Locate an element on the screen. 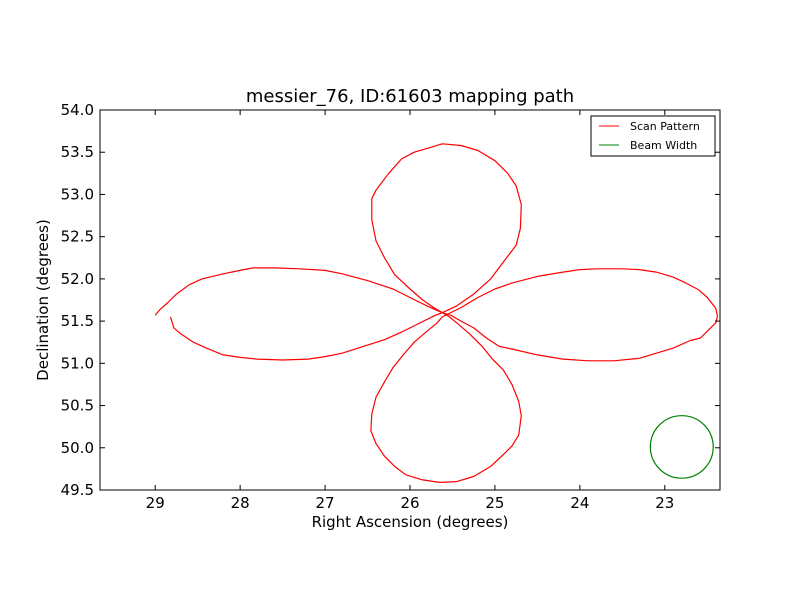 This screenshot has width=800, height=600. x-tick-label: 27 is located at coordinates (325, 503).